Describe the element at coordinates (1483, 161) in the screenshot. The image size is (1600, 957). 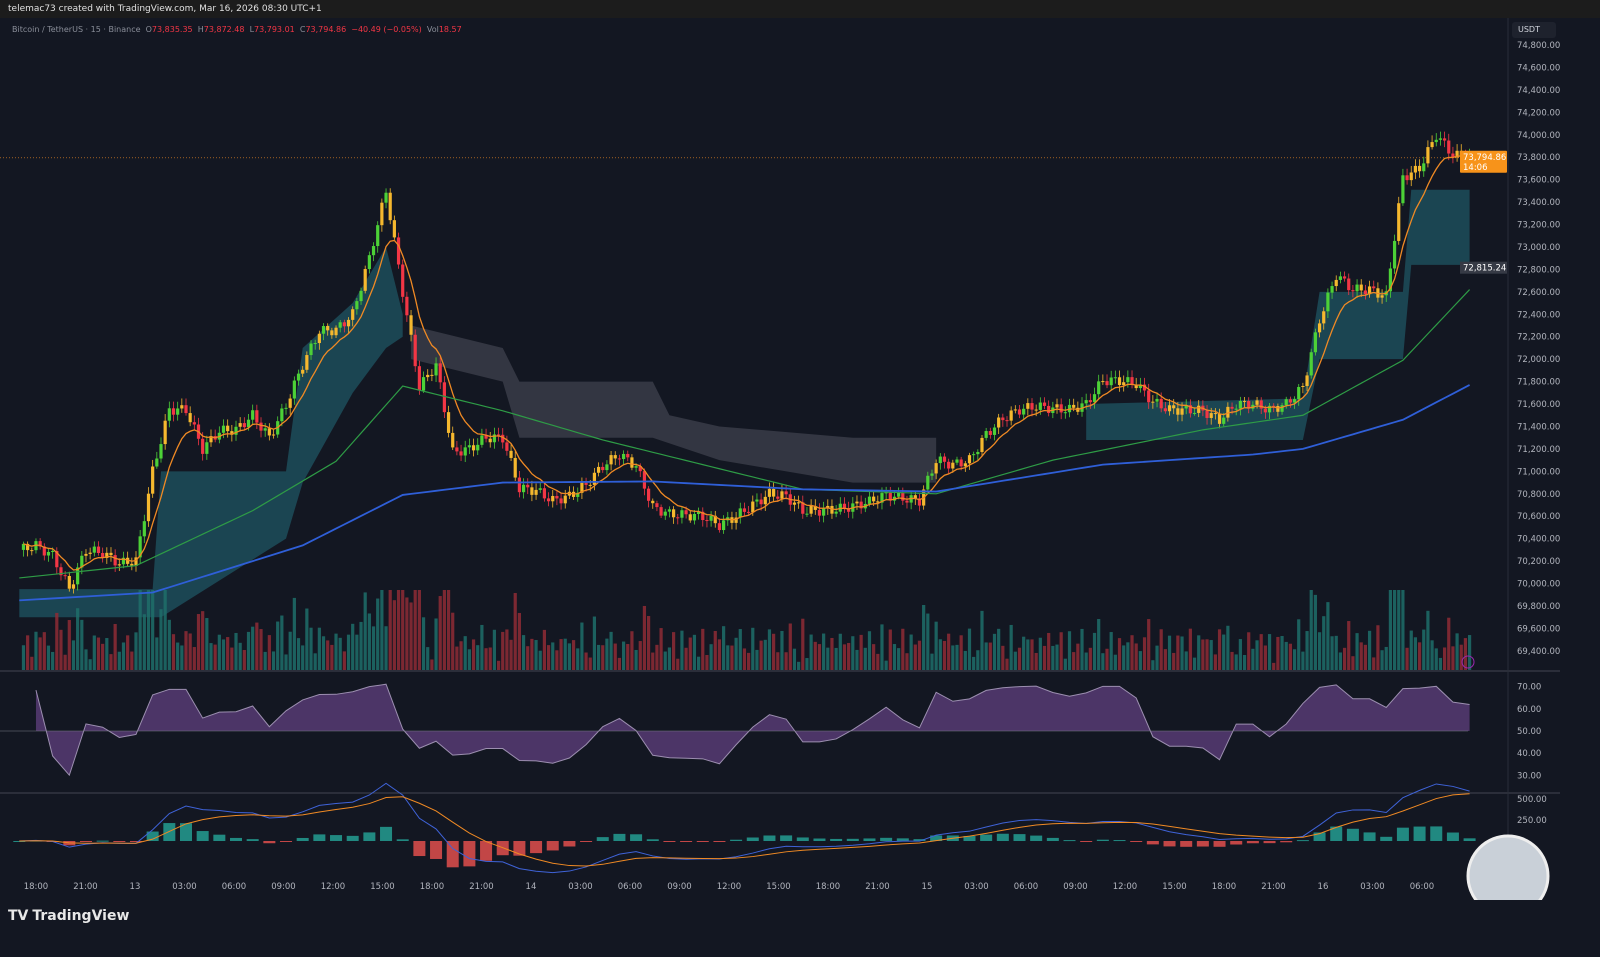
I see `last-price-badge` at that location.